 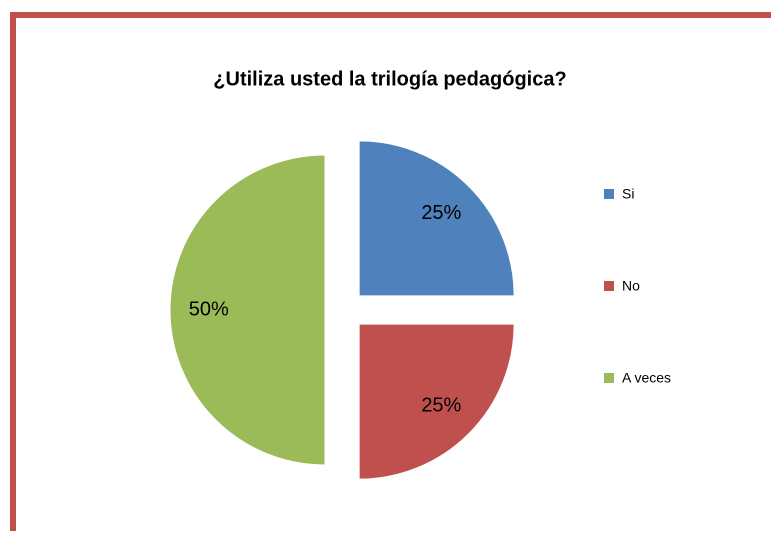 What do you see at coordinates (13, 271) in the screenshot?
I see `frame-left` at bounding box center [13, 271].